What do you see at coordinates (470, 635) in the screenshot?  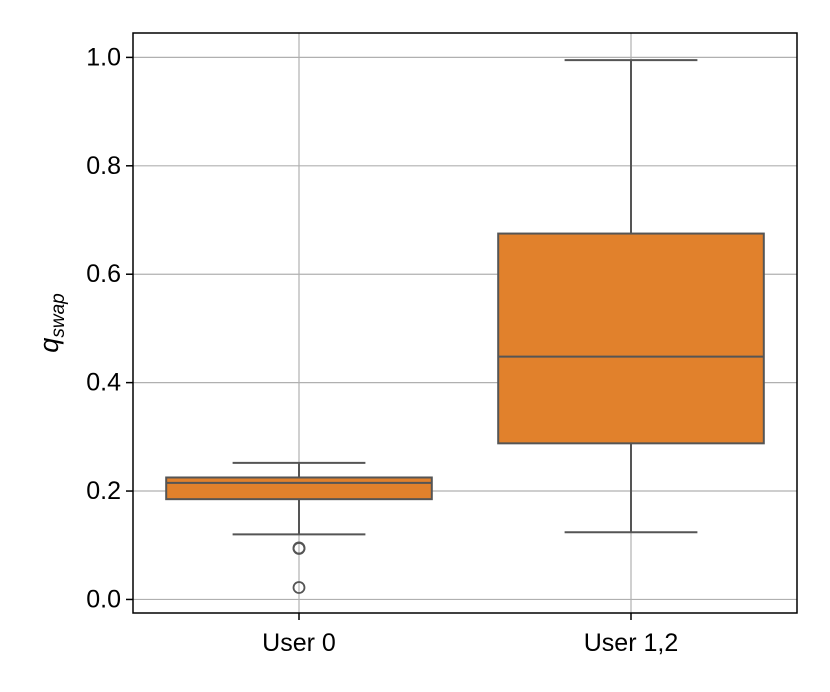 I see `x-axis-ticks: User 0 User 1,2` at bounding box center [470, 635].